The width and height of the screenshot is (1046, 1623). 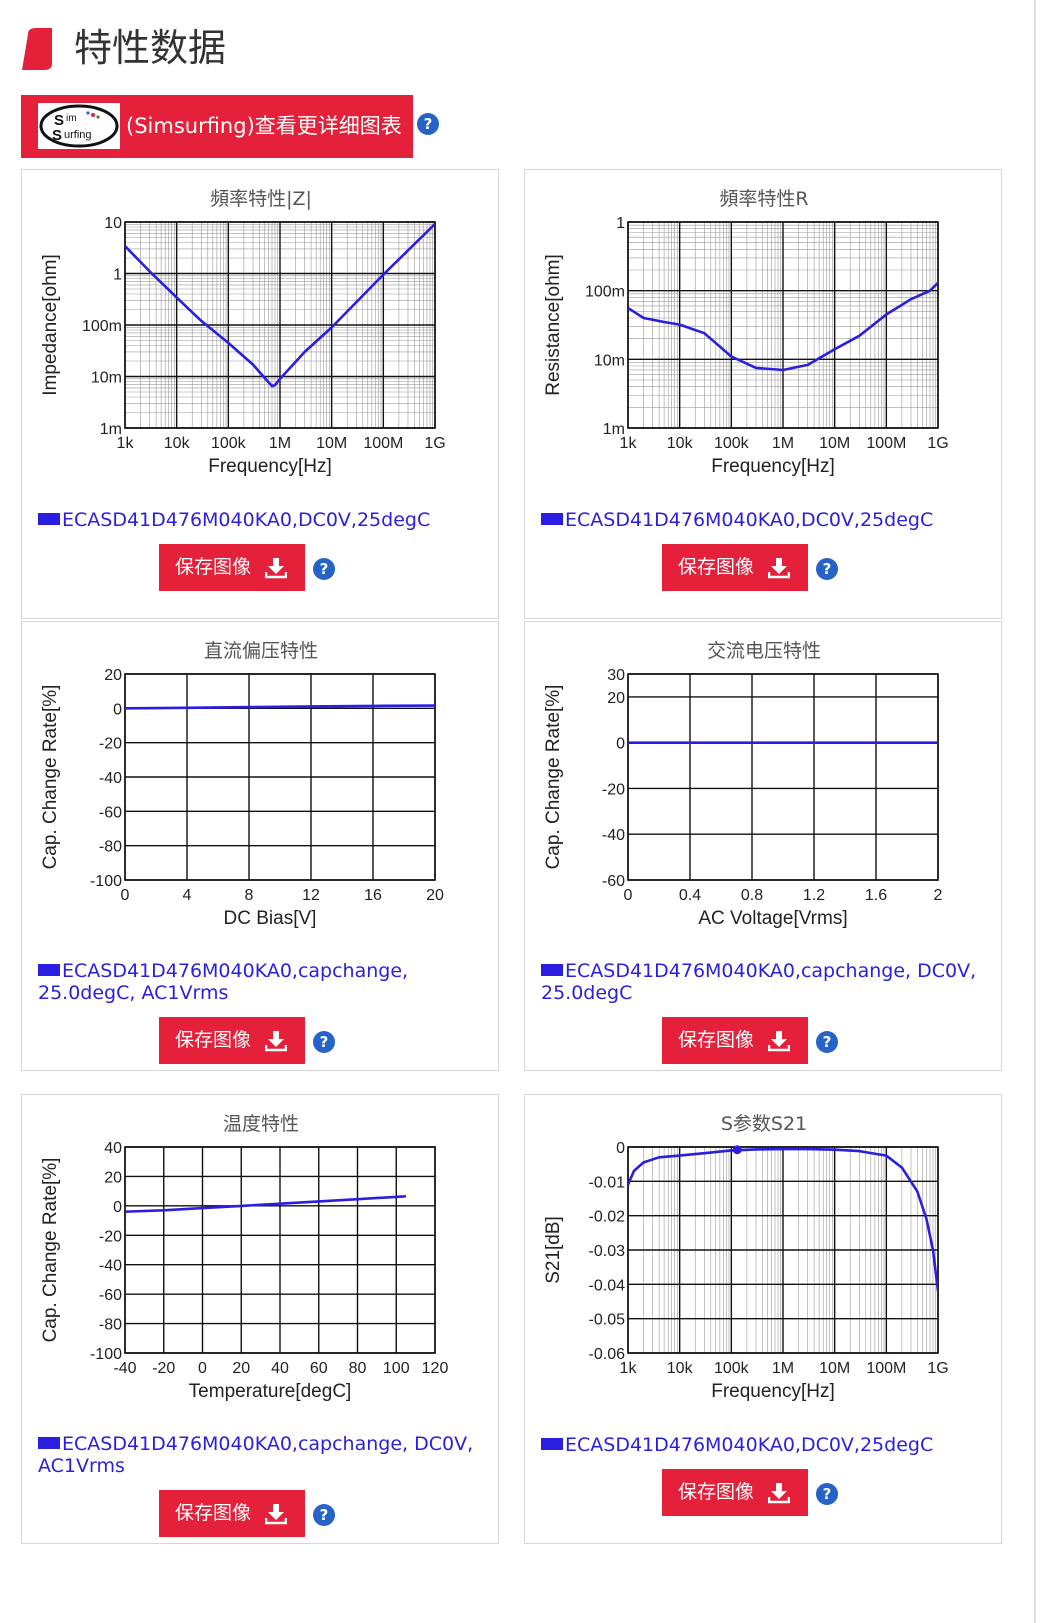 What do you see at coordinates (771, 971) in the screenshot?
I see `legend-label: ECASD41D476M040KA0,capchange, DC0V,` at bounding box center [771, 971].